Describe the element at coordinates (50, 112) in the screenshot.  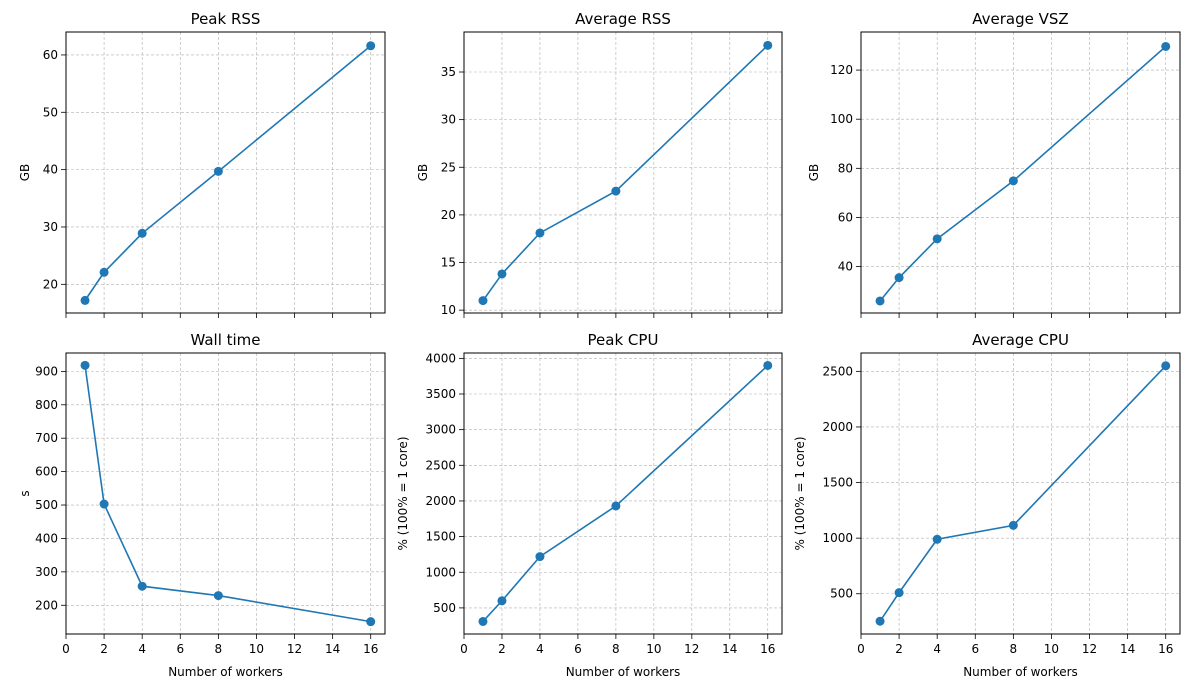
I see `y-tick-label: 50` at that location.